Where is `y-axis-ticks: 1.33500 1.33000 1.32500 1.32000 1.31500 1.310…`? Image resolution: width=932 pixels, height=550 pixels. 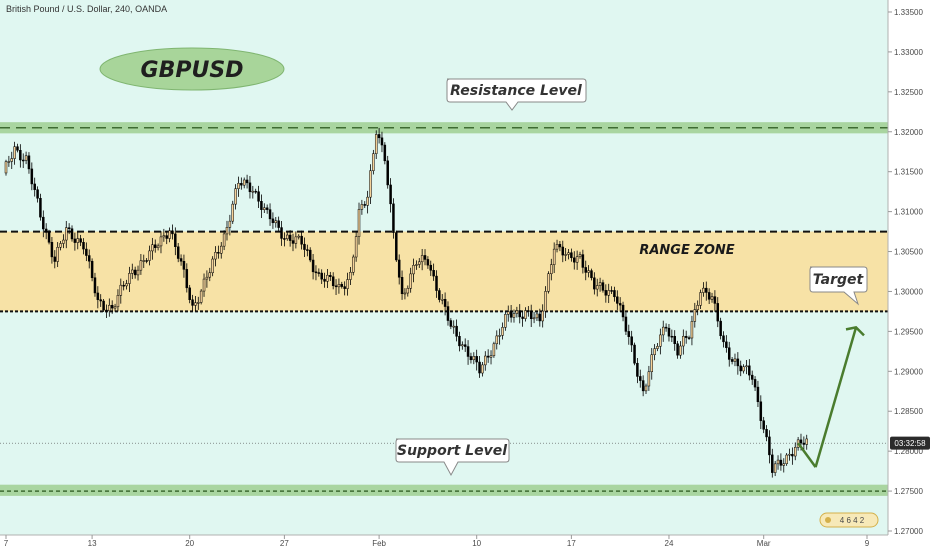 y-axis-ticks: 1.33500 1.33000 1.32500 1.32000 1.31500 1.310… is located at coordinates (905, 272).